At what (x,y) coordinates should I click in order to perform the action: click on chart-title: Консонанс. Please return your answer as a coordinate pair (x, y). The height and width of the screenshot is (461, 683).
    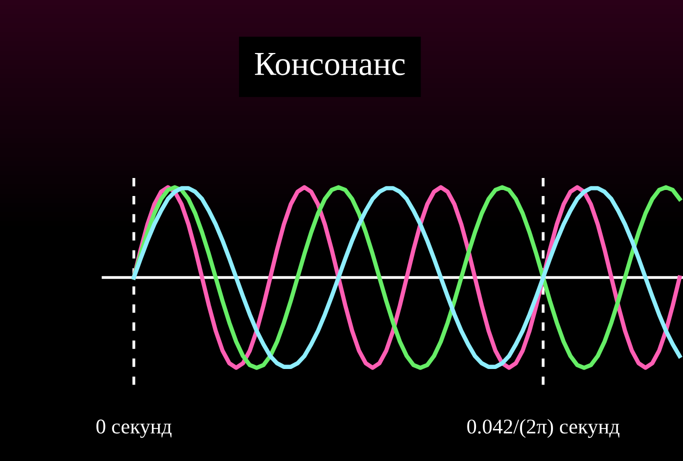
    Looking at the image, I should click on (329, 64).